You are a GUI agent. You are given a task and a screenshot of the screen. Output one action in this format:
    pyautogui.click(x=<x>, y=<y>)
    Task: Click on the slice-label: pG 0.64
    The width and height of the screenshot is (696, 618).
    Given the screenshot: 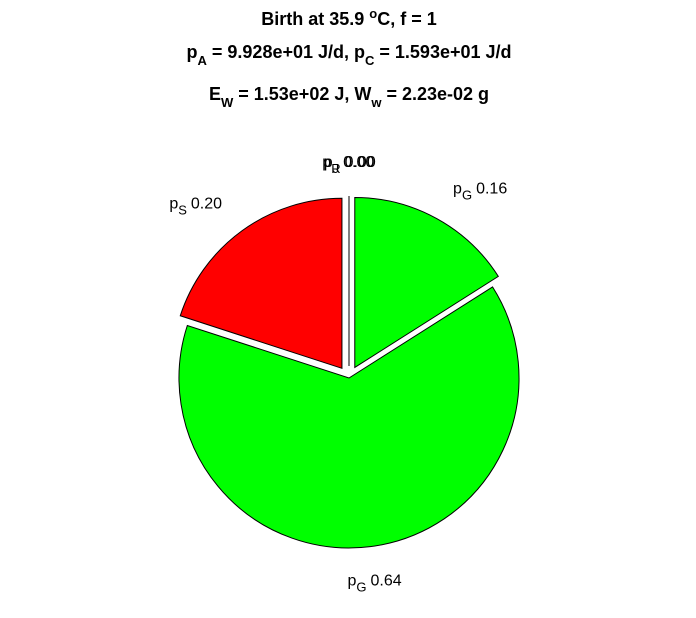 What is the action you would take?
    pyautogui.click(x=374, y=583)
    